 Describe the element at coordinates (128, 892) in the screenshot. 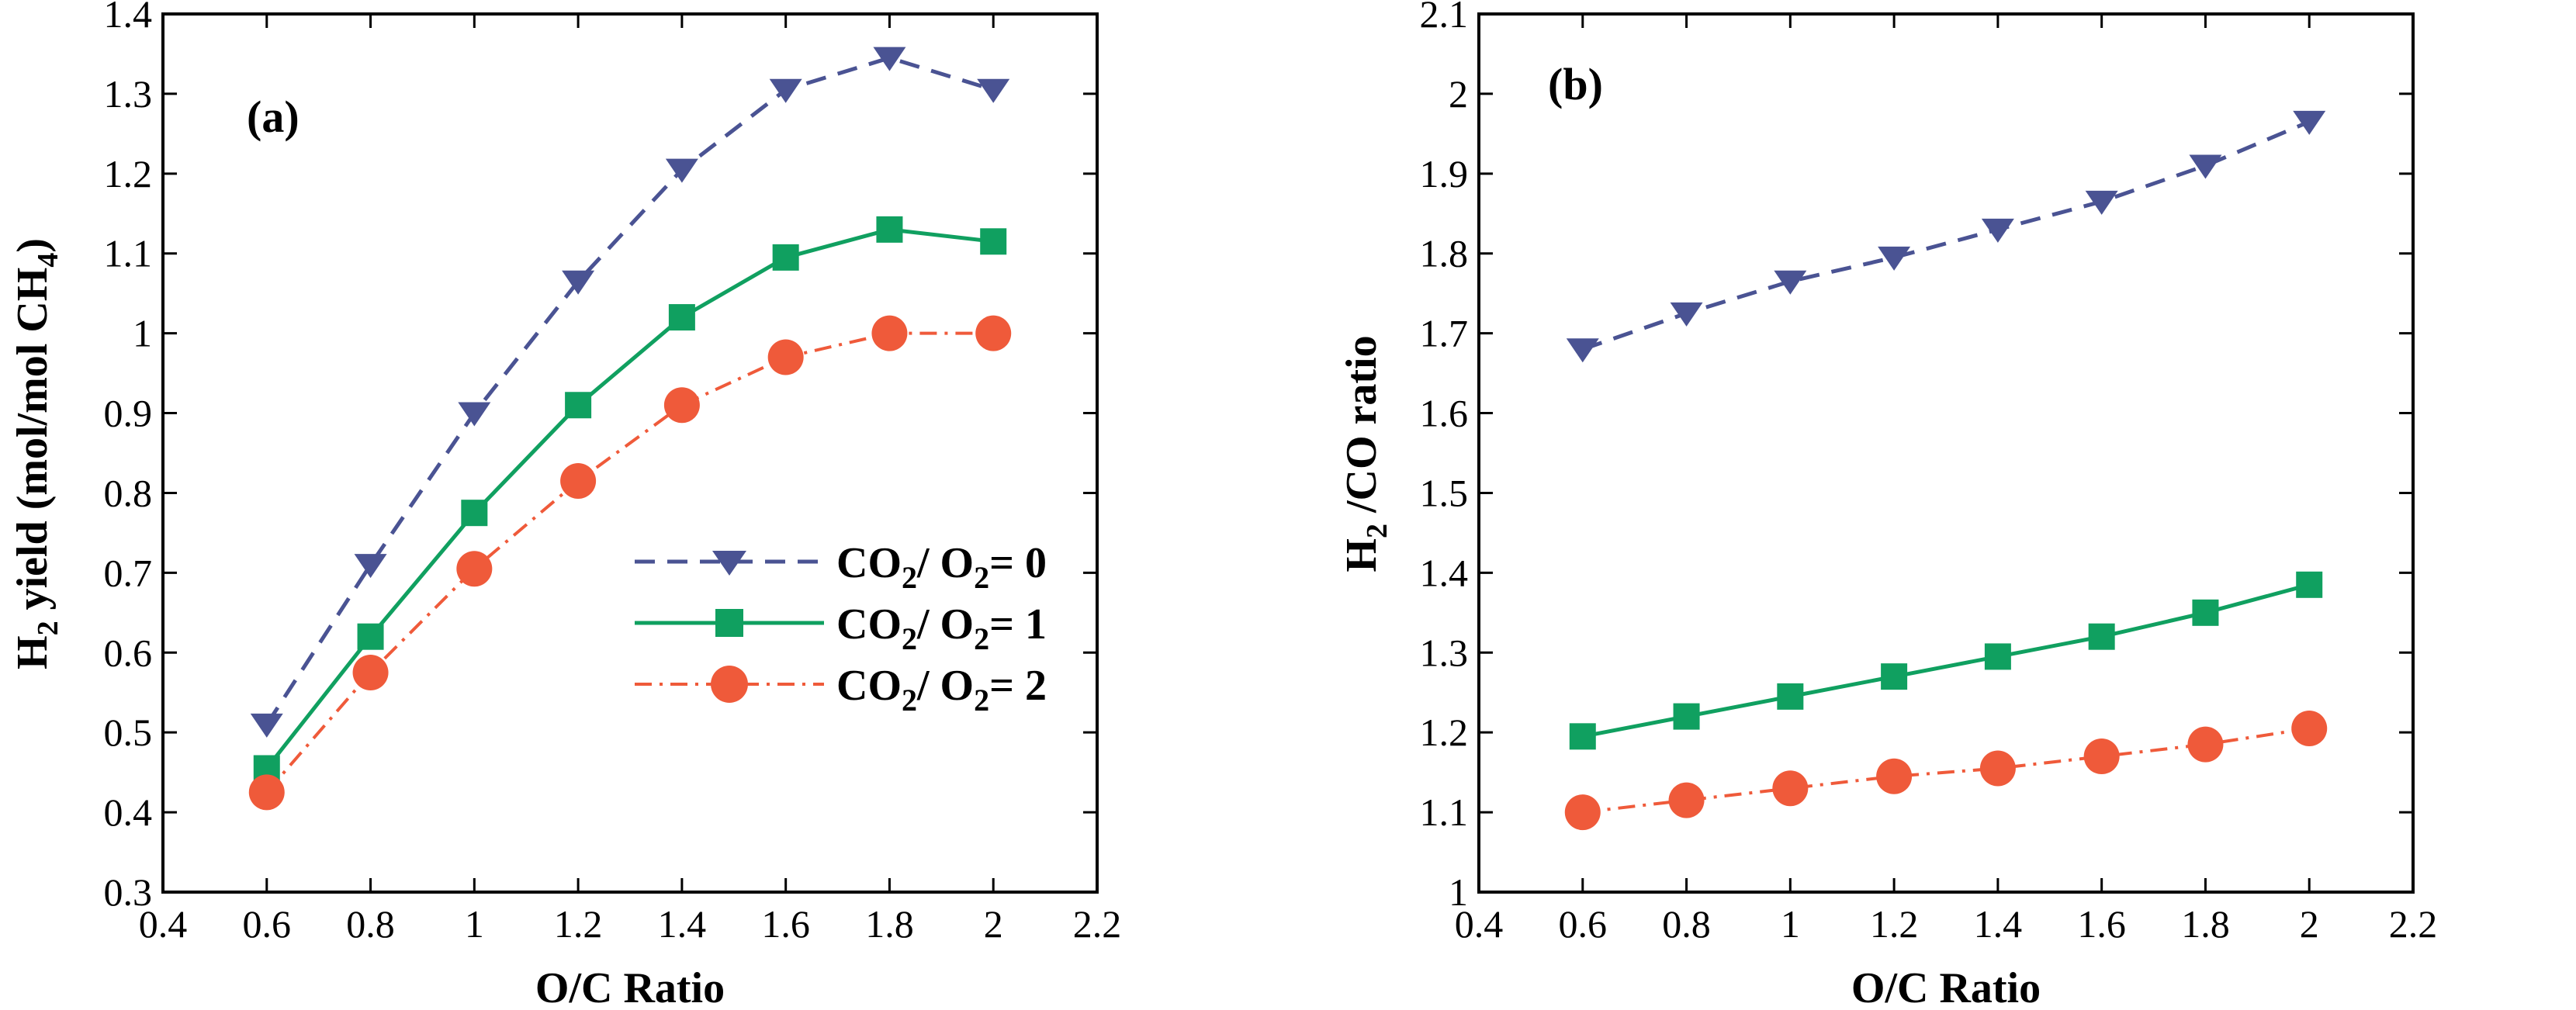

I see `y-tick-label: 0.3` at that location.